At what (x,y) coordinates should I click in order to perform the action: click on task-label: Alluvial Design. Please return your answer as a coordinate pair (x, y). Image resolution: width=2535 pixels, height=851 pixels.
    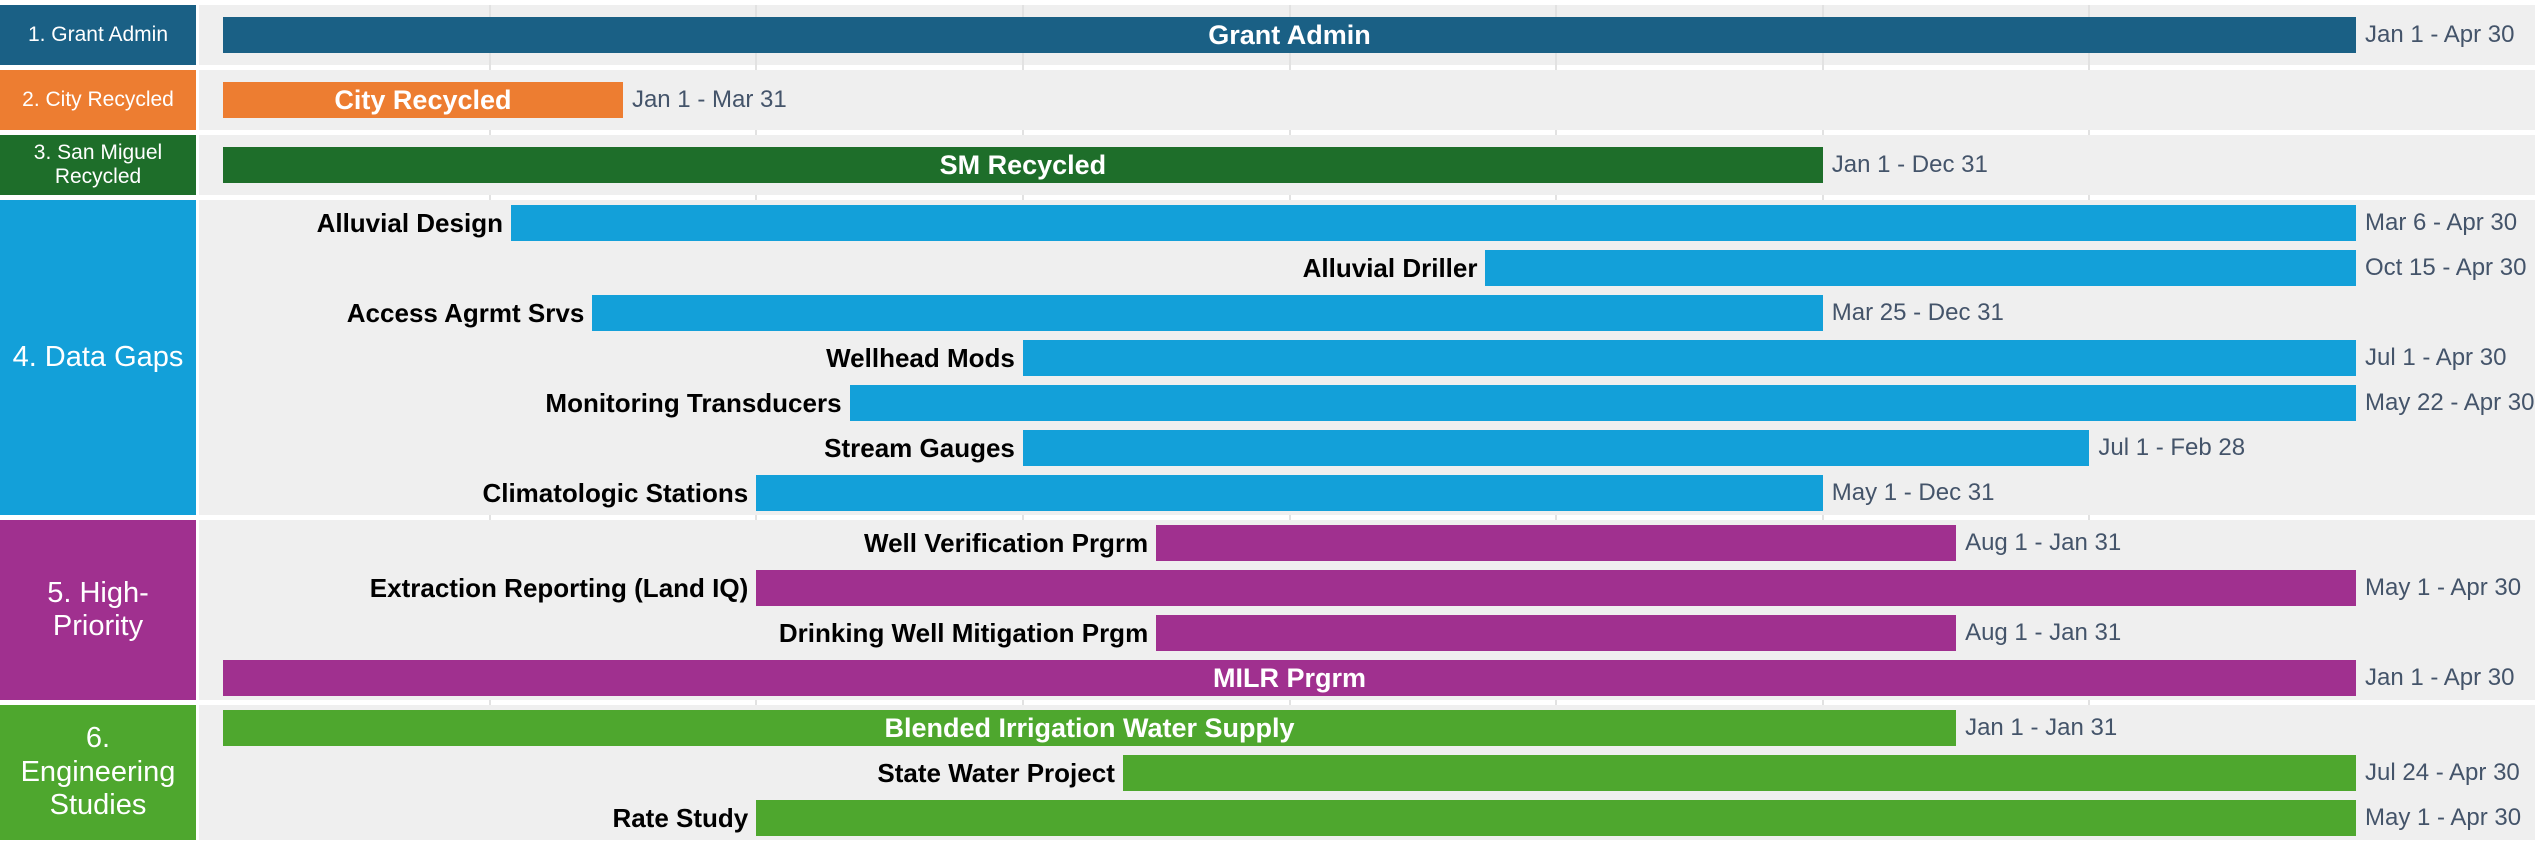
    Looking at the image, I should click on (409, 222).